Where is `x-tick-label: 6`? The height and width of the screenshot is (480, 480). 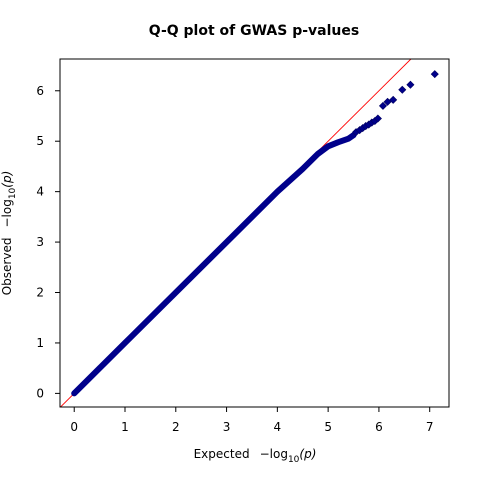
x-tick-label: 6 is located at coordinates (379, 427).